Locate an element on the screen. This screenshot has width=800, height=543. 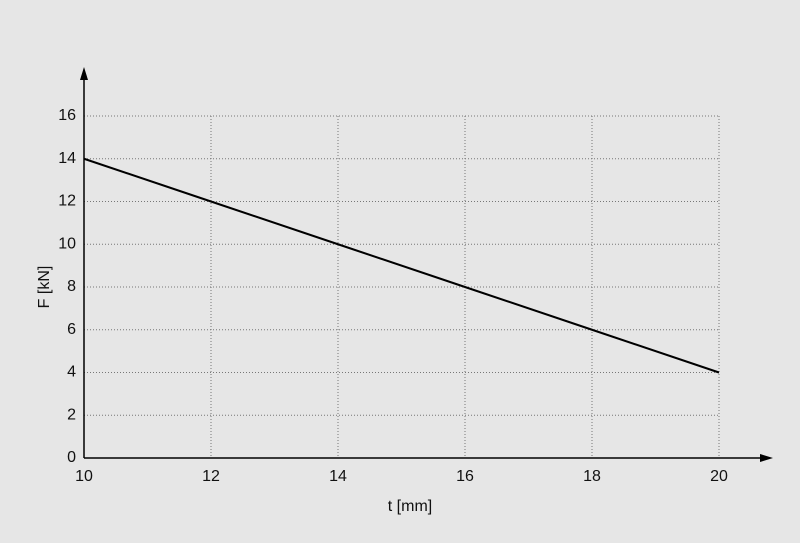
y-axis-arrow is located at coordinates (84, 73).